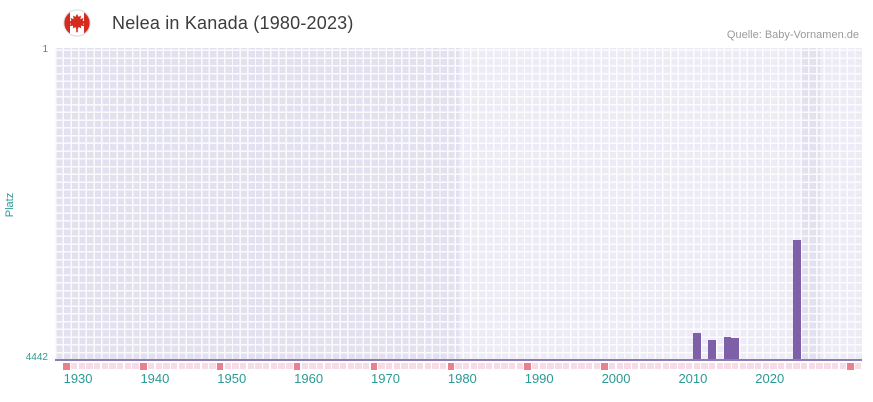  I want to click on x-tick-label: 1950, so click(232, 378).